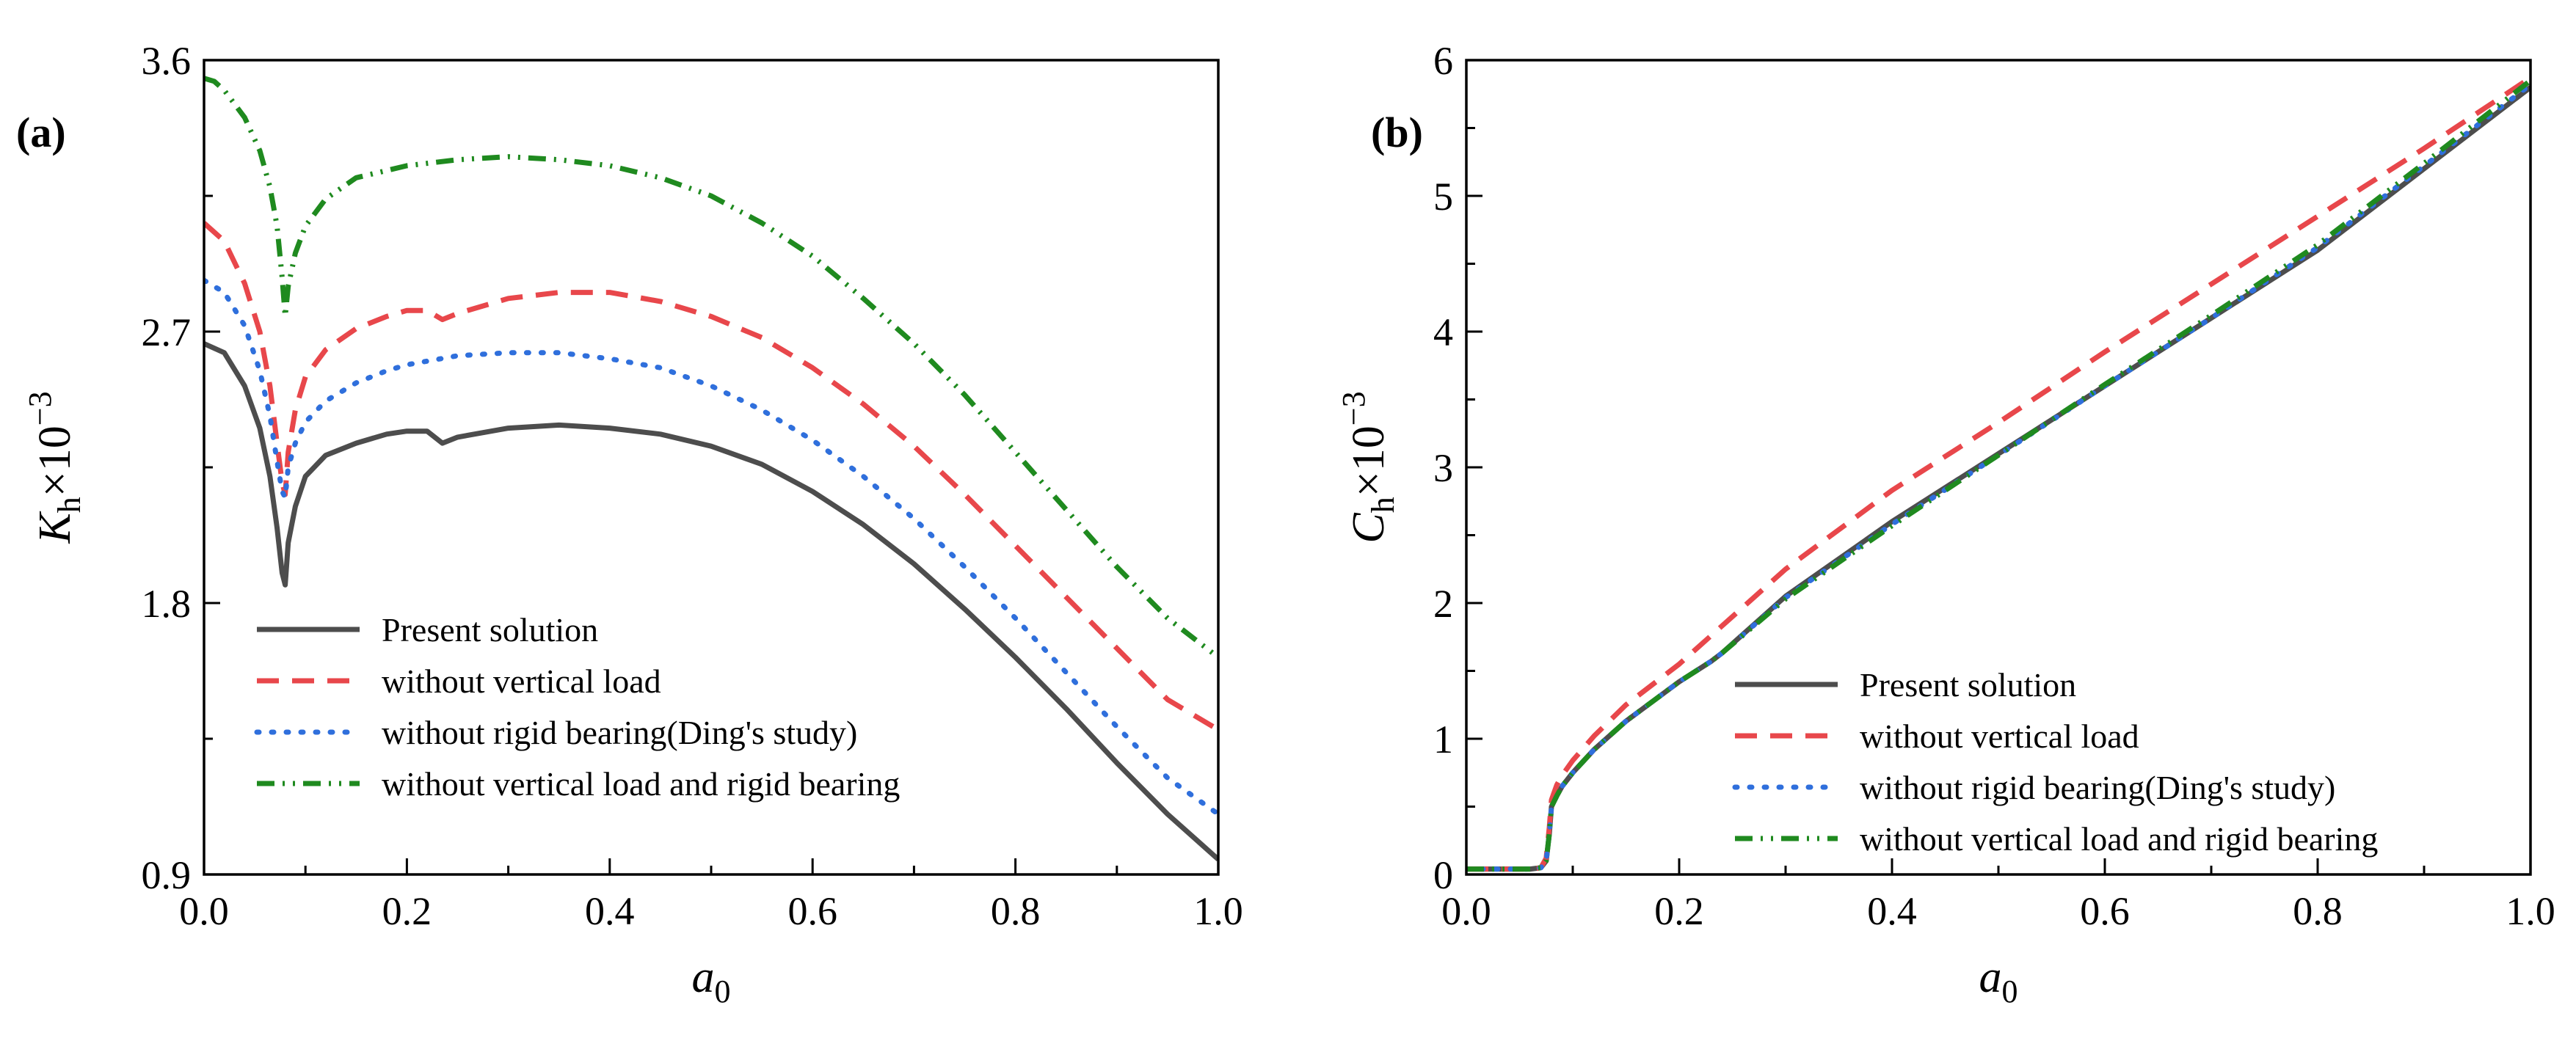  I want to click on y-tick-label: 1.8, so click(167, 604).